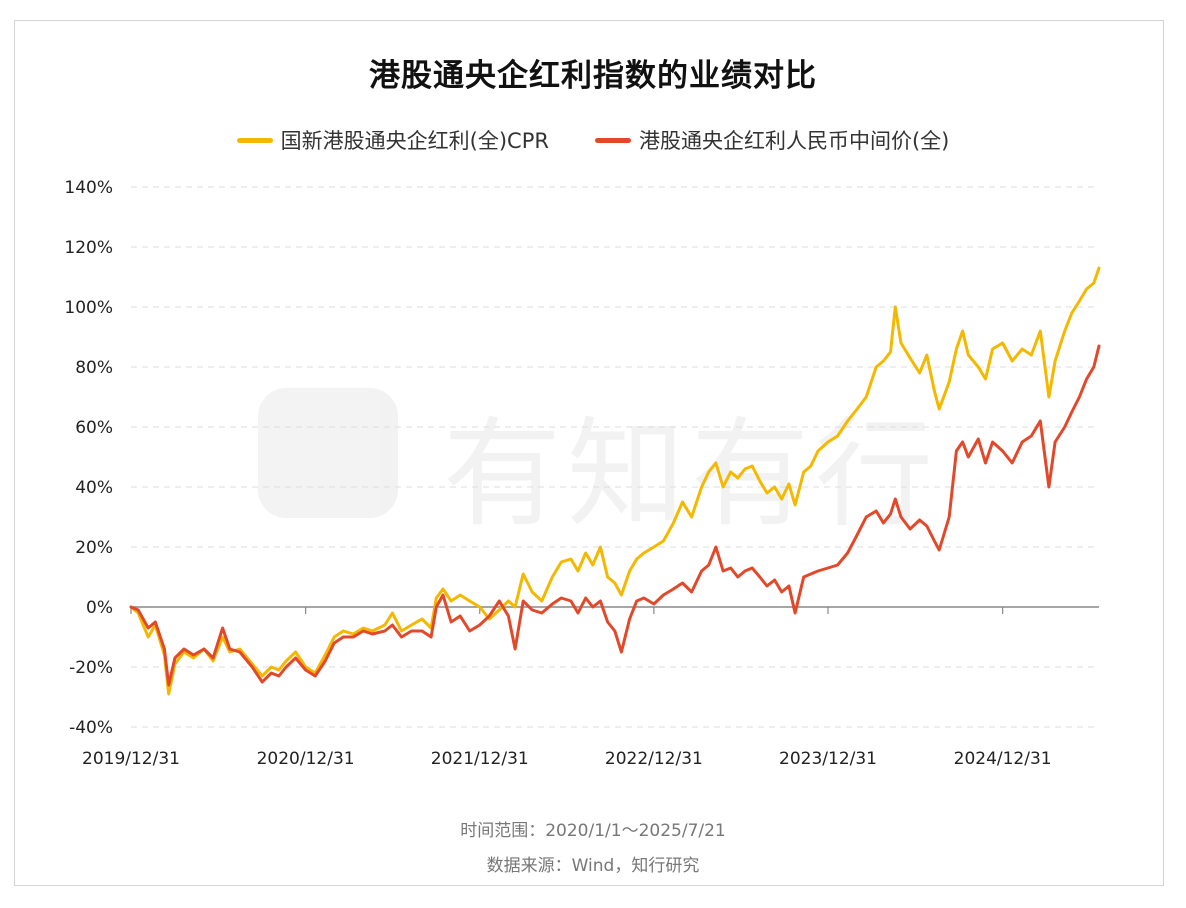 The width and height of the screenshot is (1186, 908). I want to click on y-tick-label: -40%, so click(91, 728).